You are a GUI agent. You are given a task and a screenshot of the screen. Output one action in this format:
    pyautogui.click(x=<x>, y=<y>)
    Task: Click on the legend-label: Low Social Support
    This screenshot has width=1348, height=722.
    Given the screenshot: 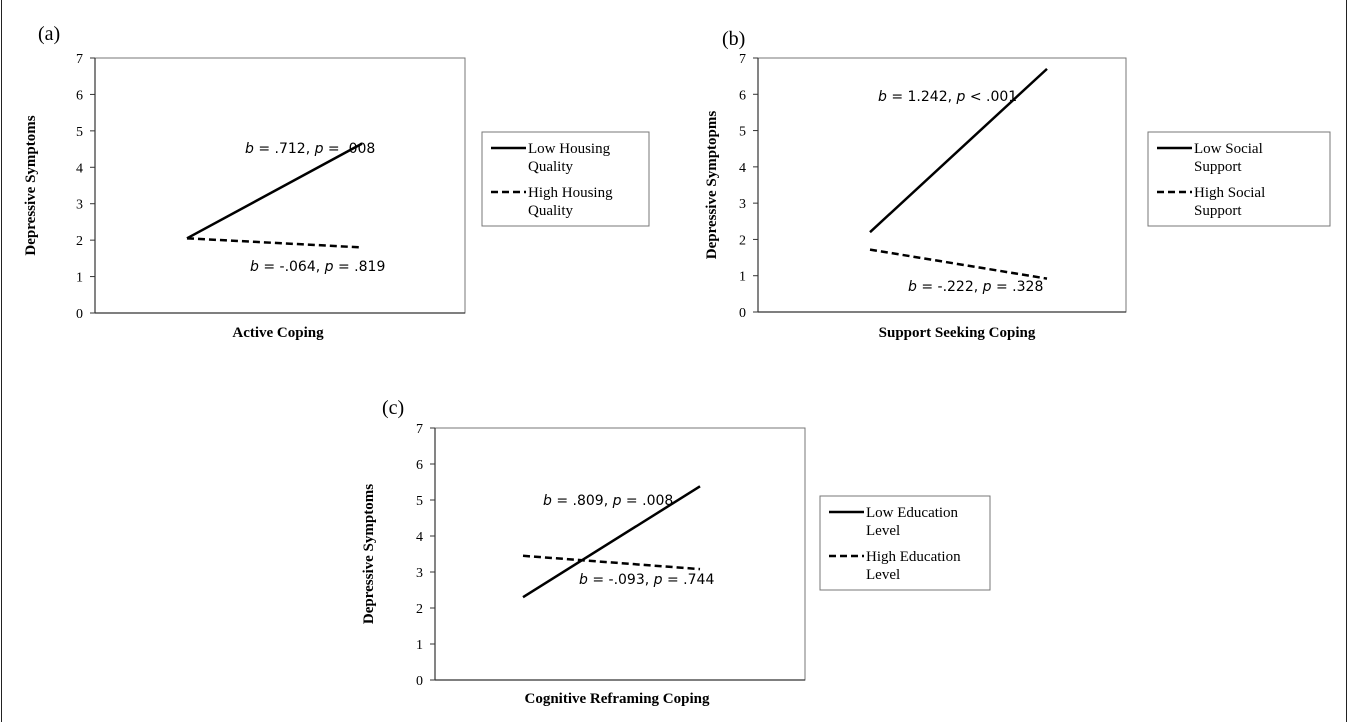 What is the action you would take?
    pyautogui.click(x=1228, y=158)
    